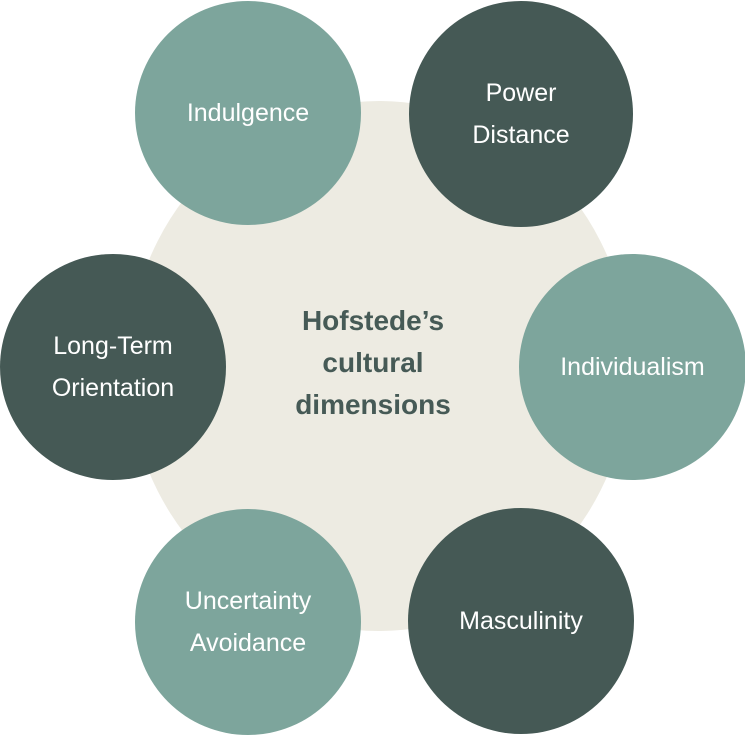 The image size is (745, 735). What do you see at coordinates (248, 622) in the screenshot?
I see `dimension-node-uncertainty-avoidance: Uncertainty Avoidance` at bounding box center [248, 622].